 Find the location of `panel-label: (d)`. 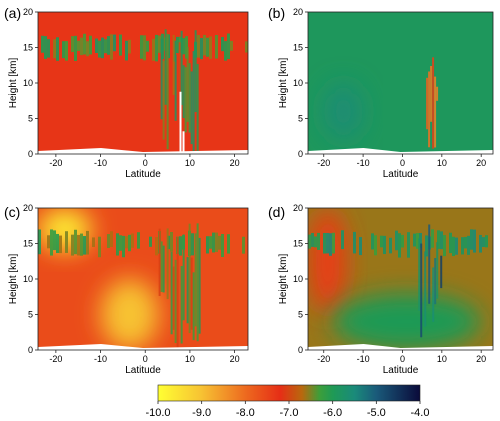

panel-label: (d) is located at coordinates (276, 212).